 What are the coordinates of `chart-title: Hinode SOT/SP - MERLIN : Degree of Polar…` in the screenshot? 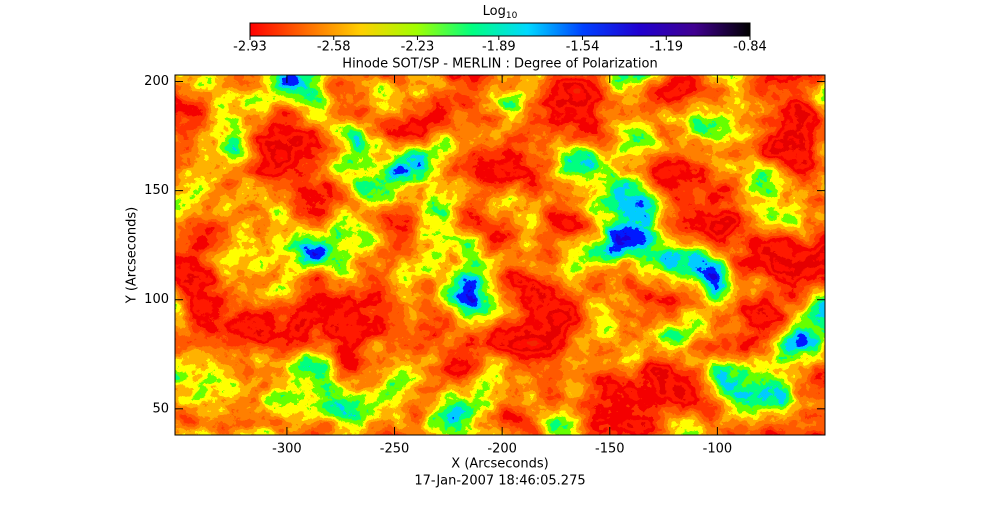 It's located at (499, 64).